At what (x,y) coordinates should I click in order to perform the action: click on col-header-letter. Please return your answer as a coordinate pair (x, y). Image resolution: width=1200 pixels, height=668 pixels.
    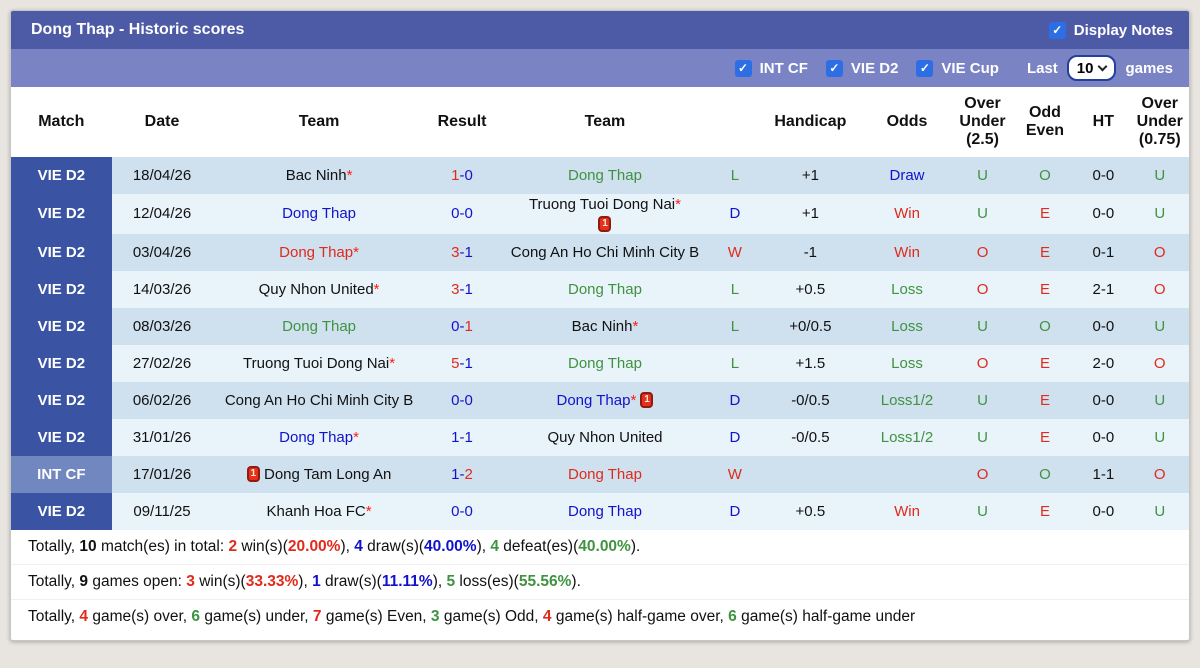
    Looking at the image, I should click on (735, 122).